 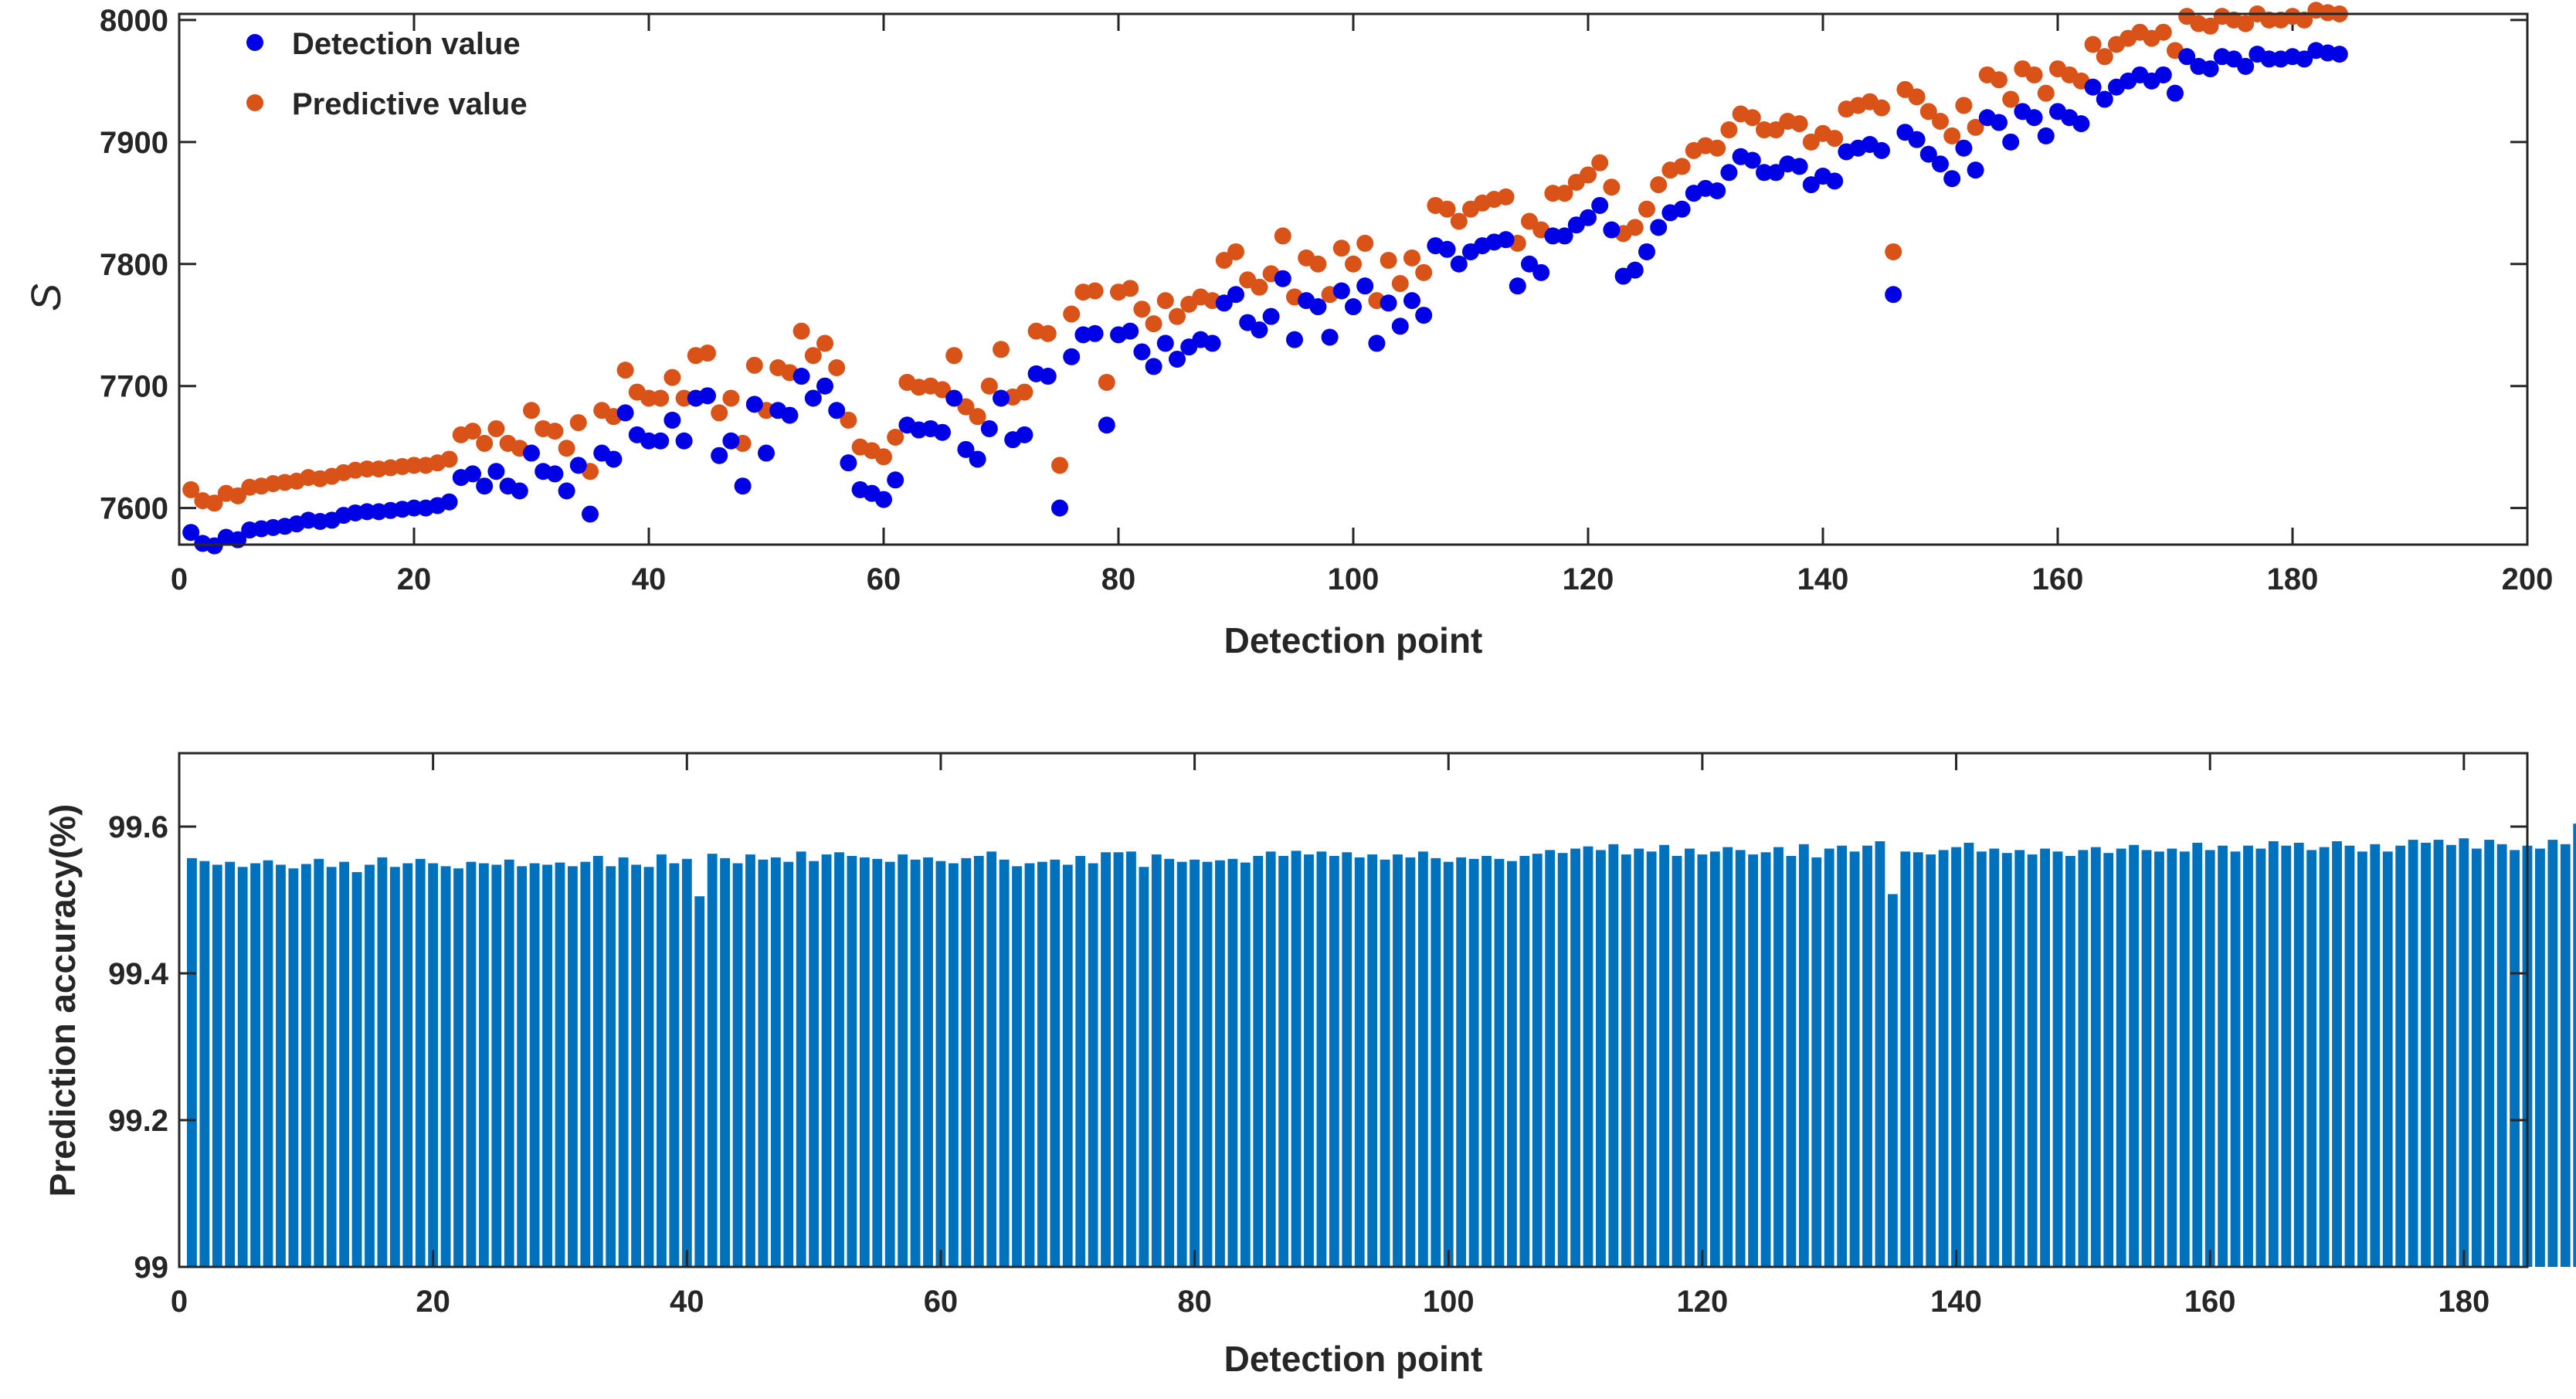 What do you see at coordinates (138, 1121) in the screenshot?
I see `bar-y-tick-label: 99.2` at bounding box center [138, 1121].